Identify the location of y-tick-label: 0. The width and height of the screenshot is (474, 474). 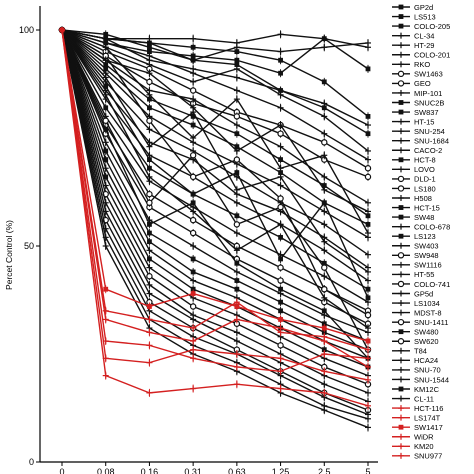
(31, 462).